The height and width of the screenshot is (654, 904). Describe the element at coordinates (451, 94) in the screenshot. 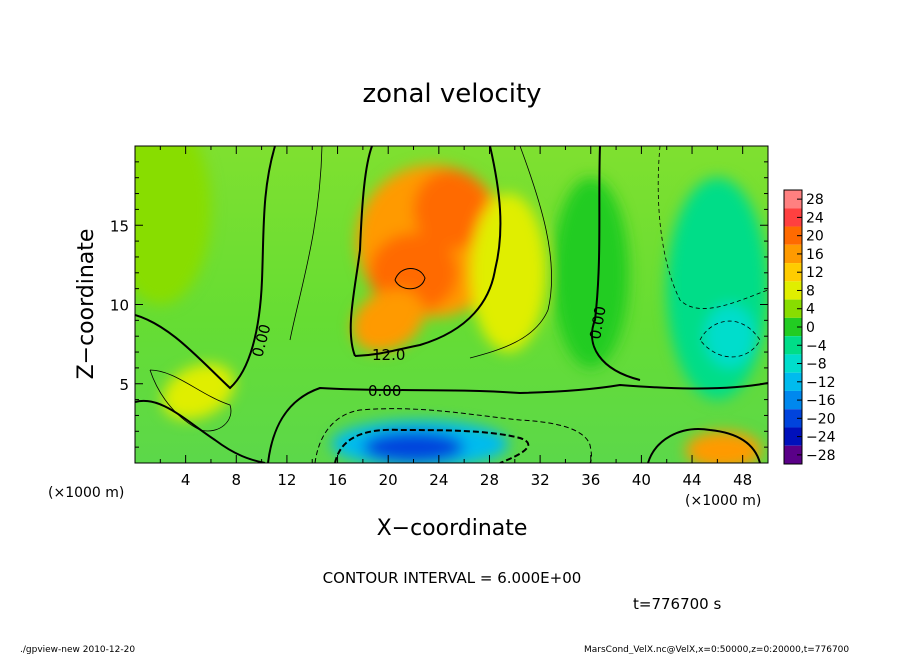

I see `chart-title: zonal velocity` at that location.